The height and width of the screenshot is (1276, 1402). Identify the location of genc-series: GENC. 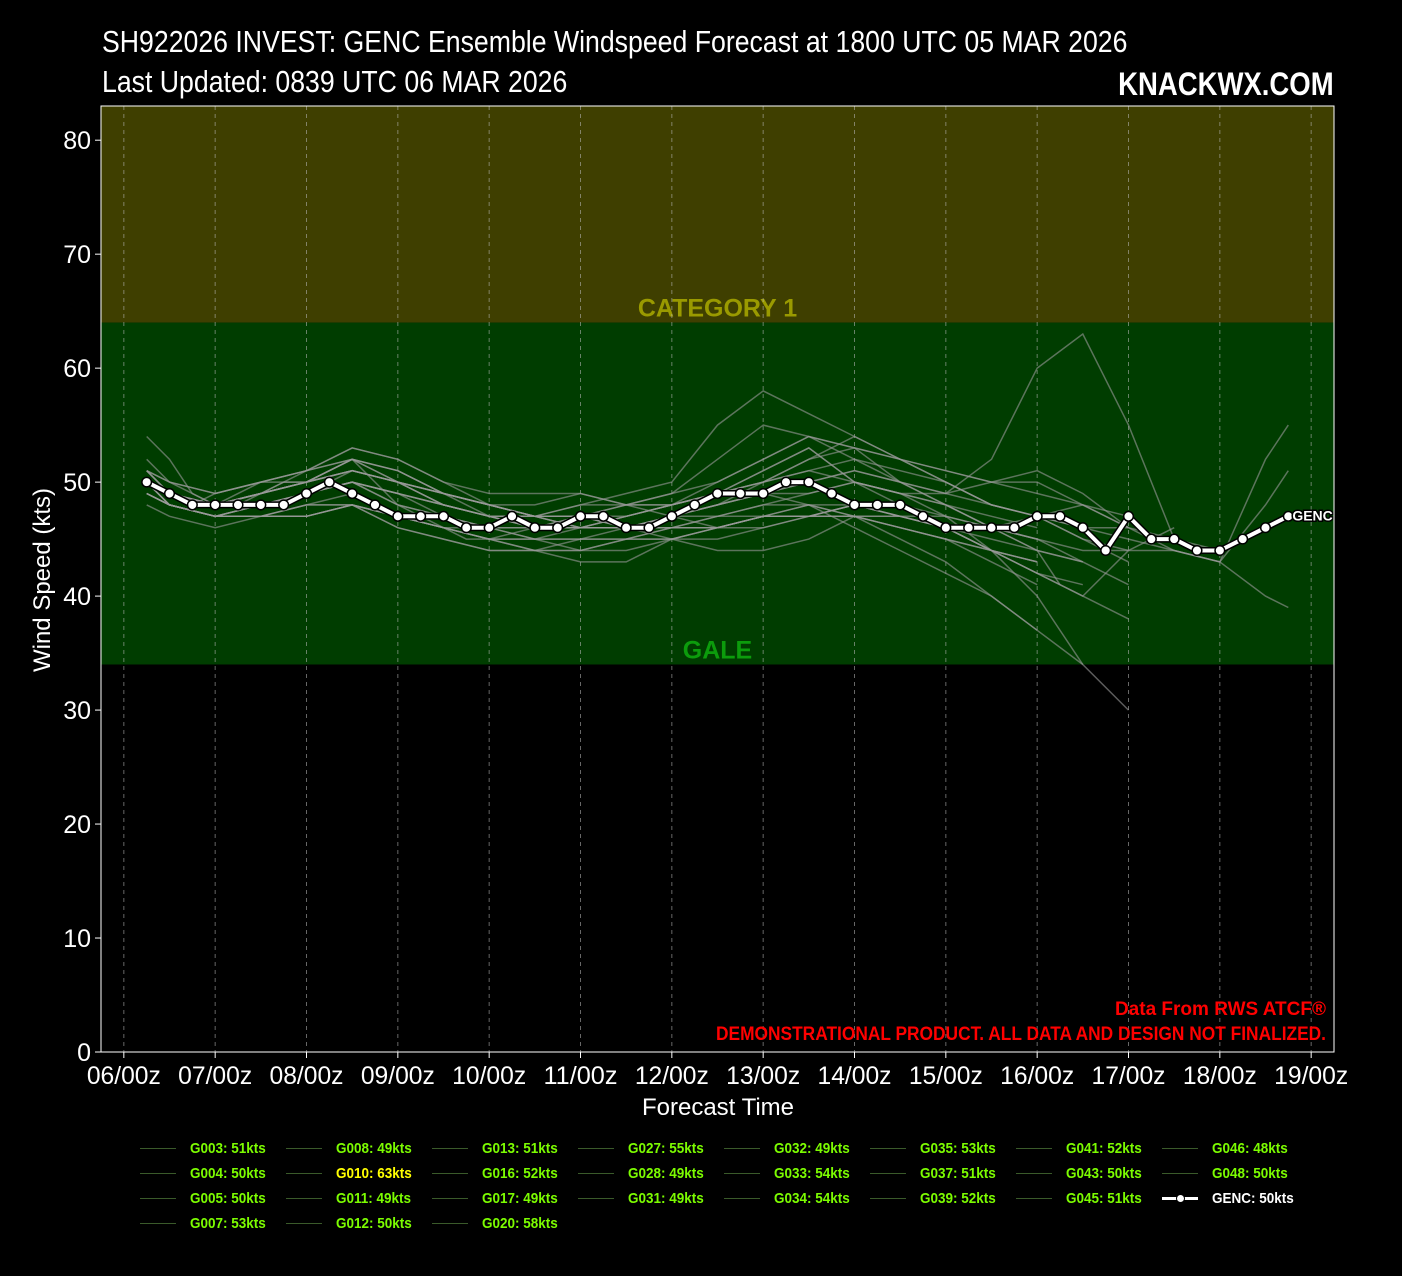
(737, 516).